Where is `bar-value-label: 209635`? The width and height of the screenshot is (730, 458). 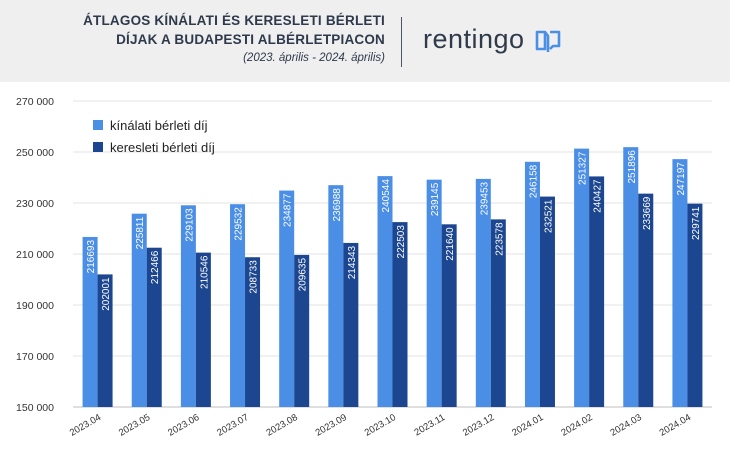
bar-value-label: 209635 is located at coordinates (303, 274).